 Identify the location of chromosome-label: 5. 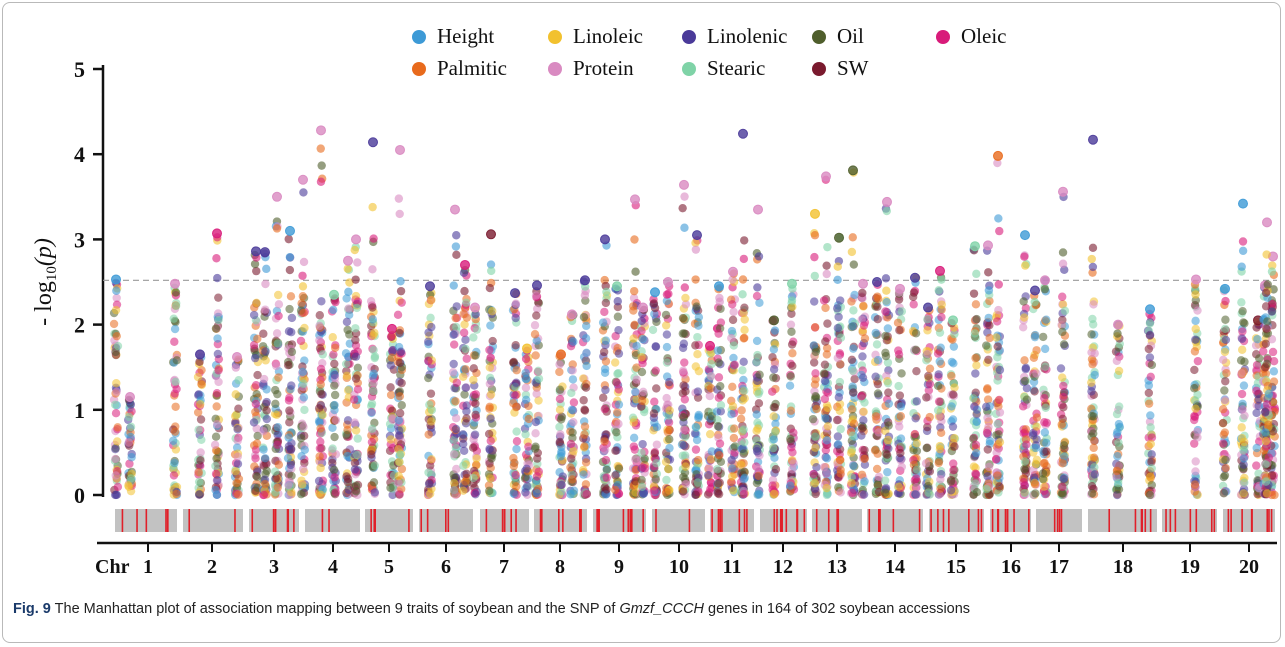
(389, 567).